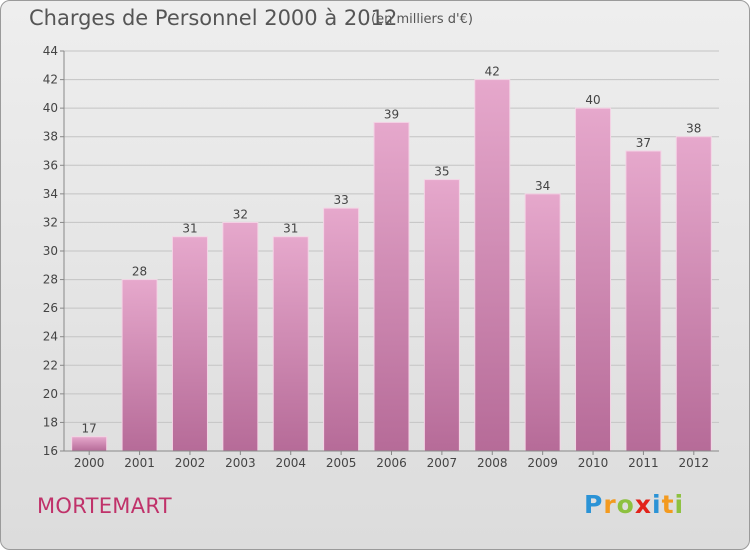 The width and height of the screenshot is (750, 550). What do you see at coordinates (50, 308) in the screenshot?
I see `y-tick-label: 26` at bounding box center [50, 308].